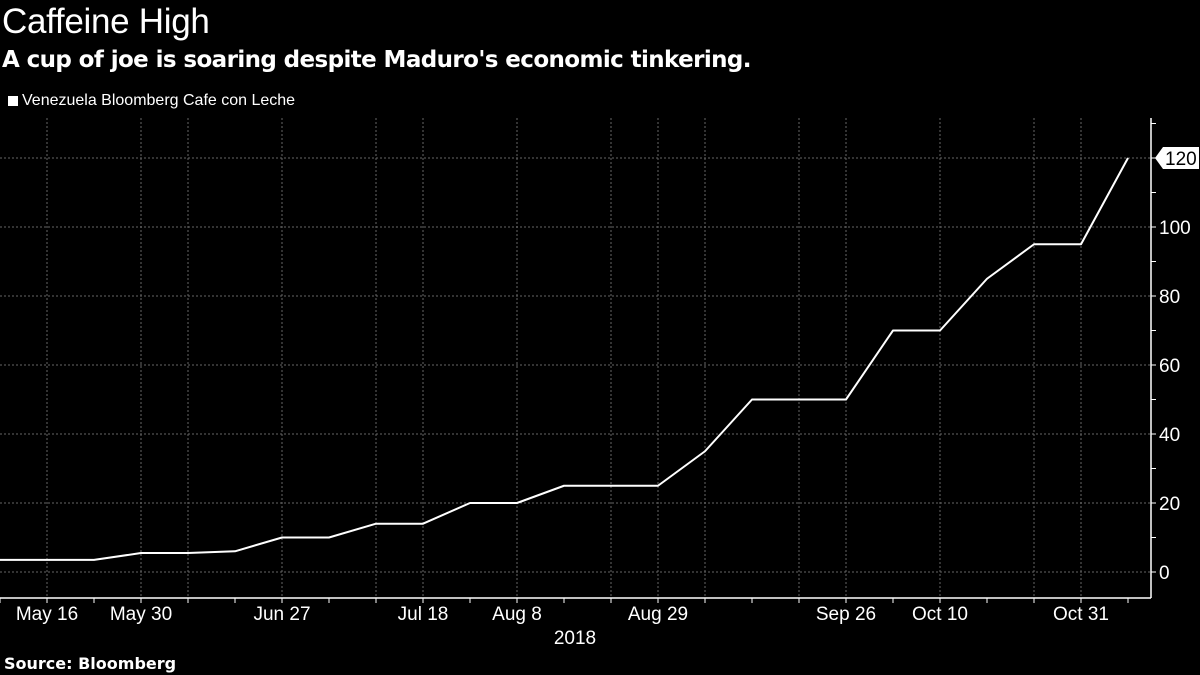 This screenshot has width=1200, height=675. What do you see at coordinates (1169, 366) in the screenshot?
I see `y-tick-label: 60` at bounding box center [1169, 366].